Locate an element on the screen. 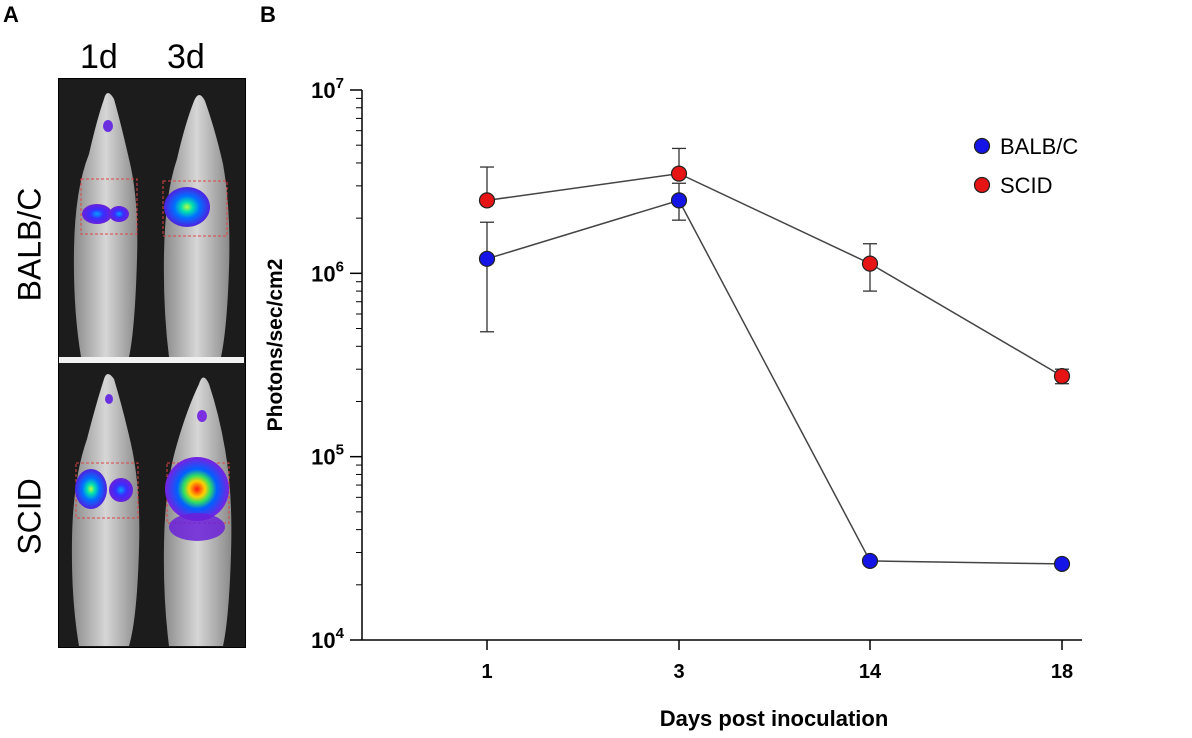  x-tick-label: 18 is located at coordinates (1062, 672).